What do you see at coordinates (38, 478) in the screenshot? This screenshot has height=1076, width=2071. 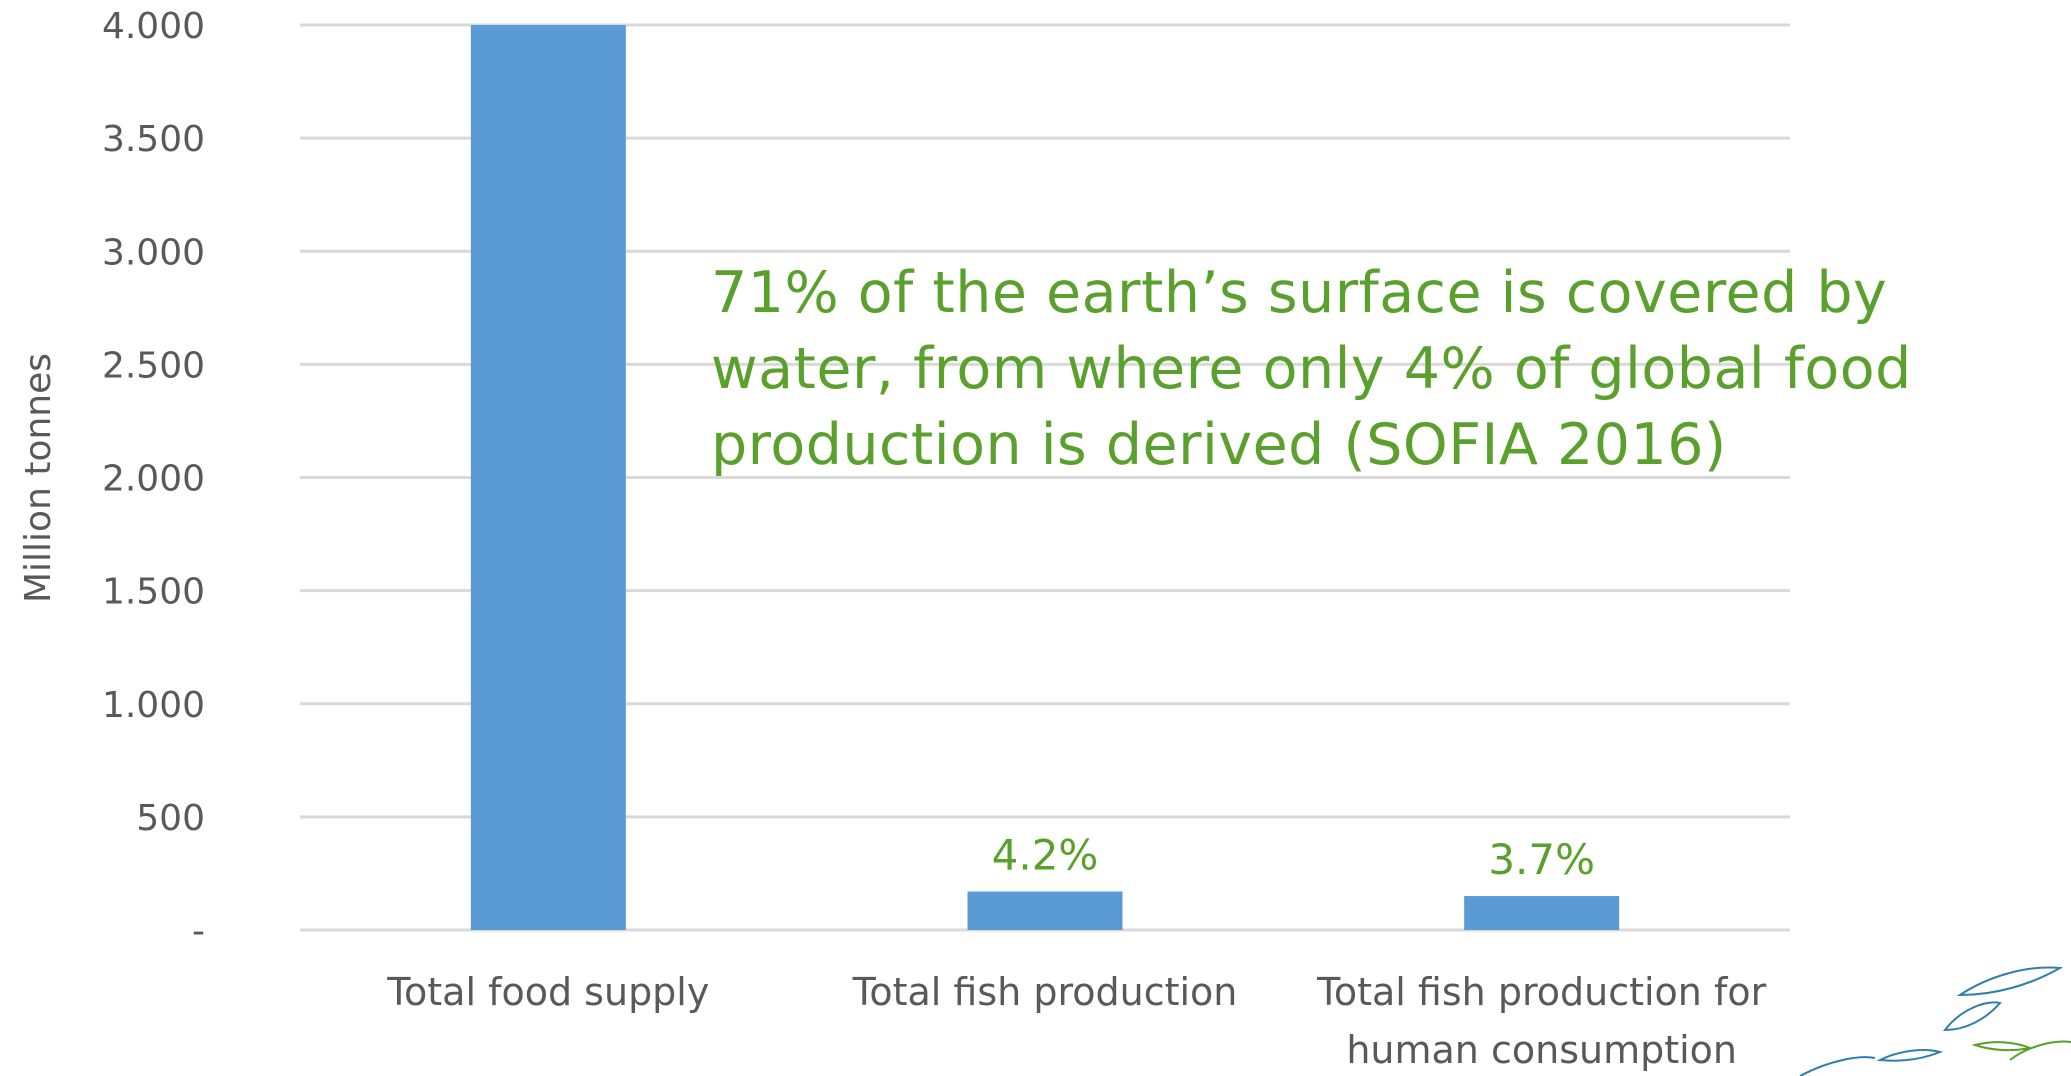 I see `y-axis-label: Million tonnes` at bounding box center [38, 478].